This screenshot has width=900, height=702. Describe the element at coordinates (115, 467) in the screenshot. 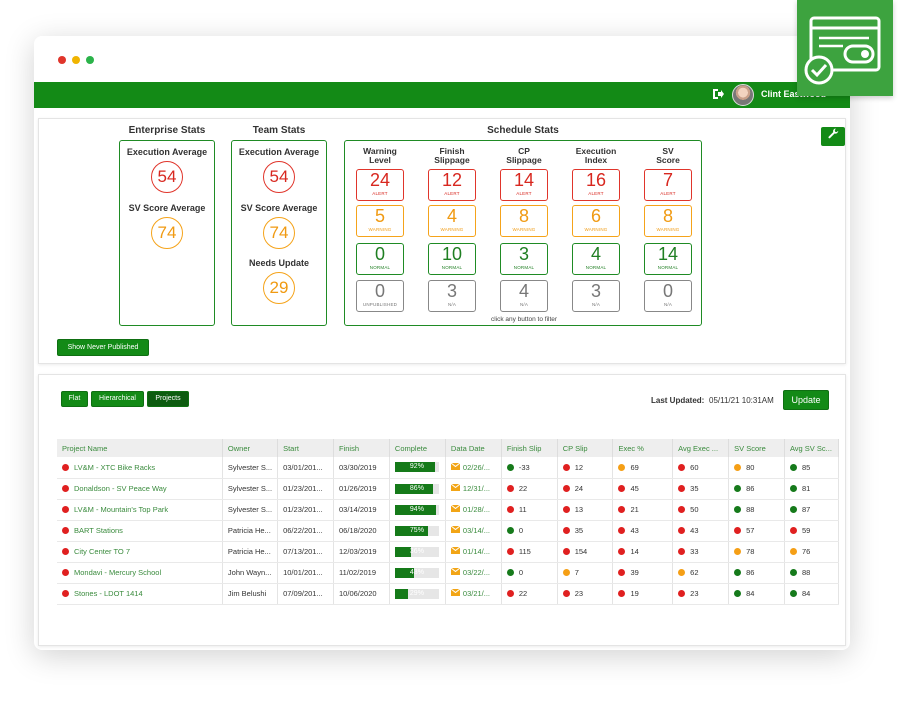

I see `project-name-link: LV&M - XTC Bike Racks` at that location.